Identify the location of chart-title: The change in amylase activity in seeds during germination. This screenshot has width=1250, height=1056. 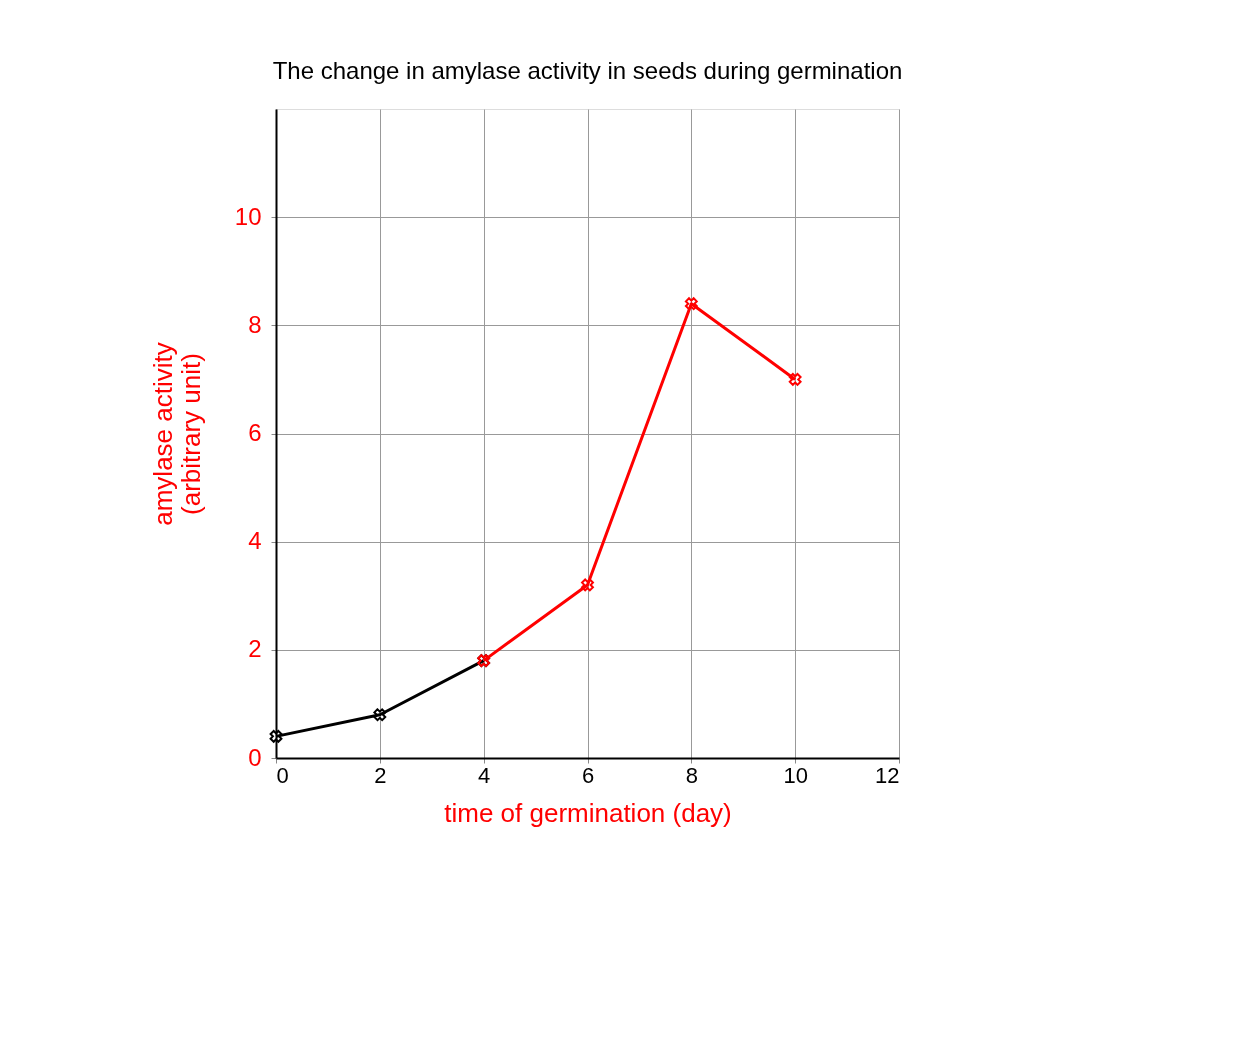
(587, 70).